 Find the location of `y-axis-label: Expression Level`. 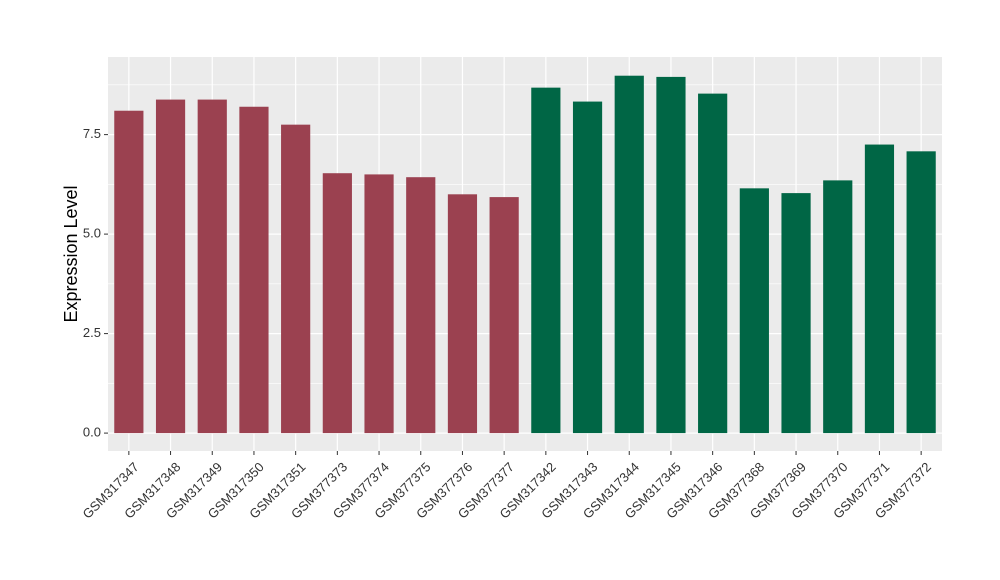

y-axis-label: Expression Level is located at coordinates (71, 253).